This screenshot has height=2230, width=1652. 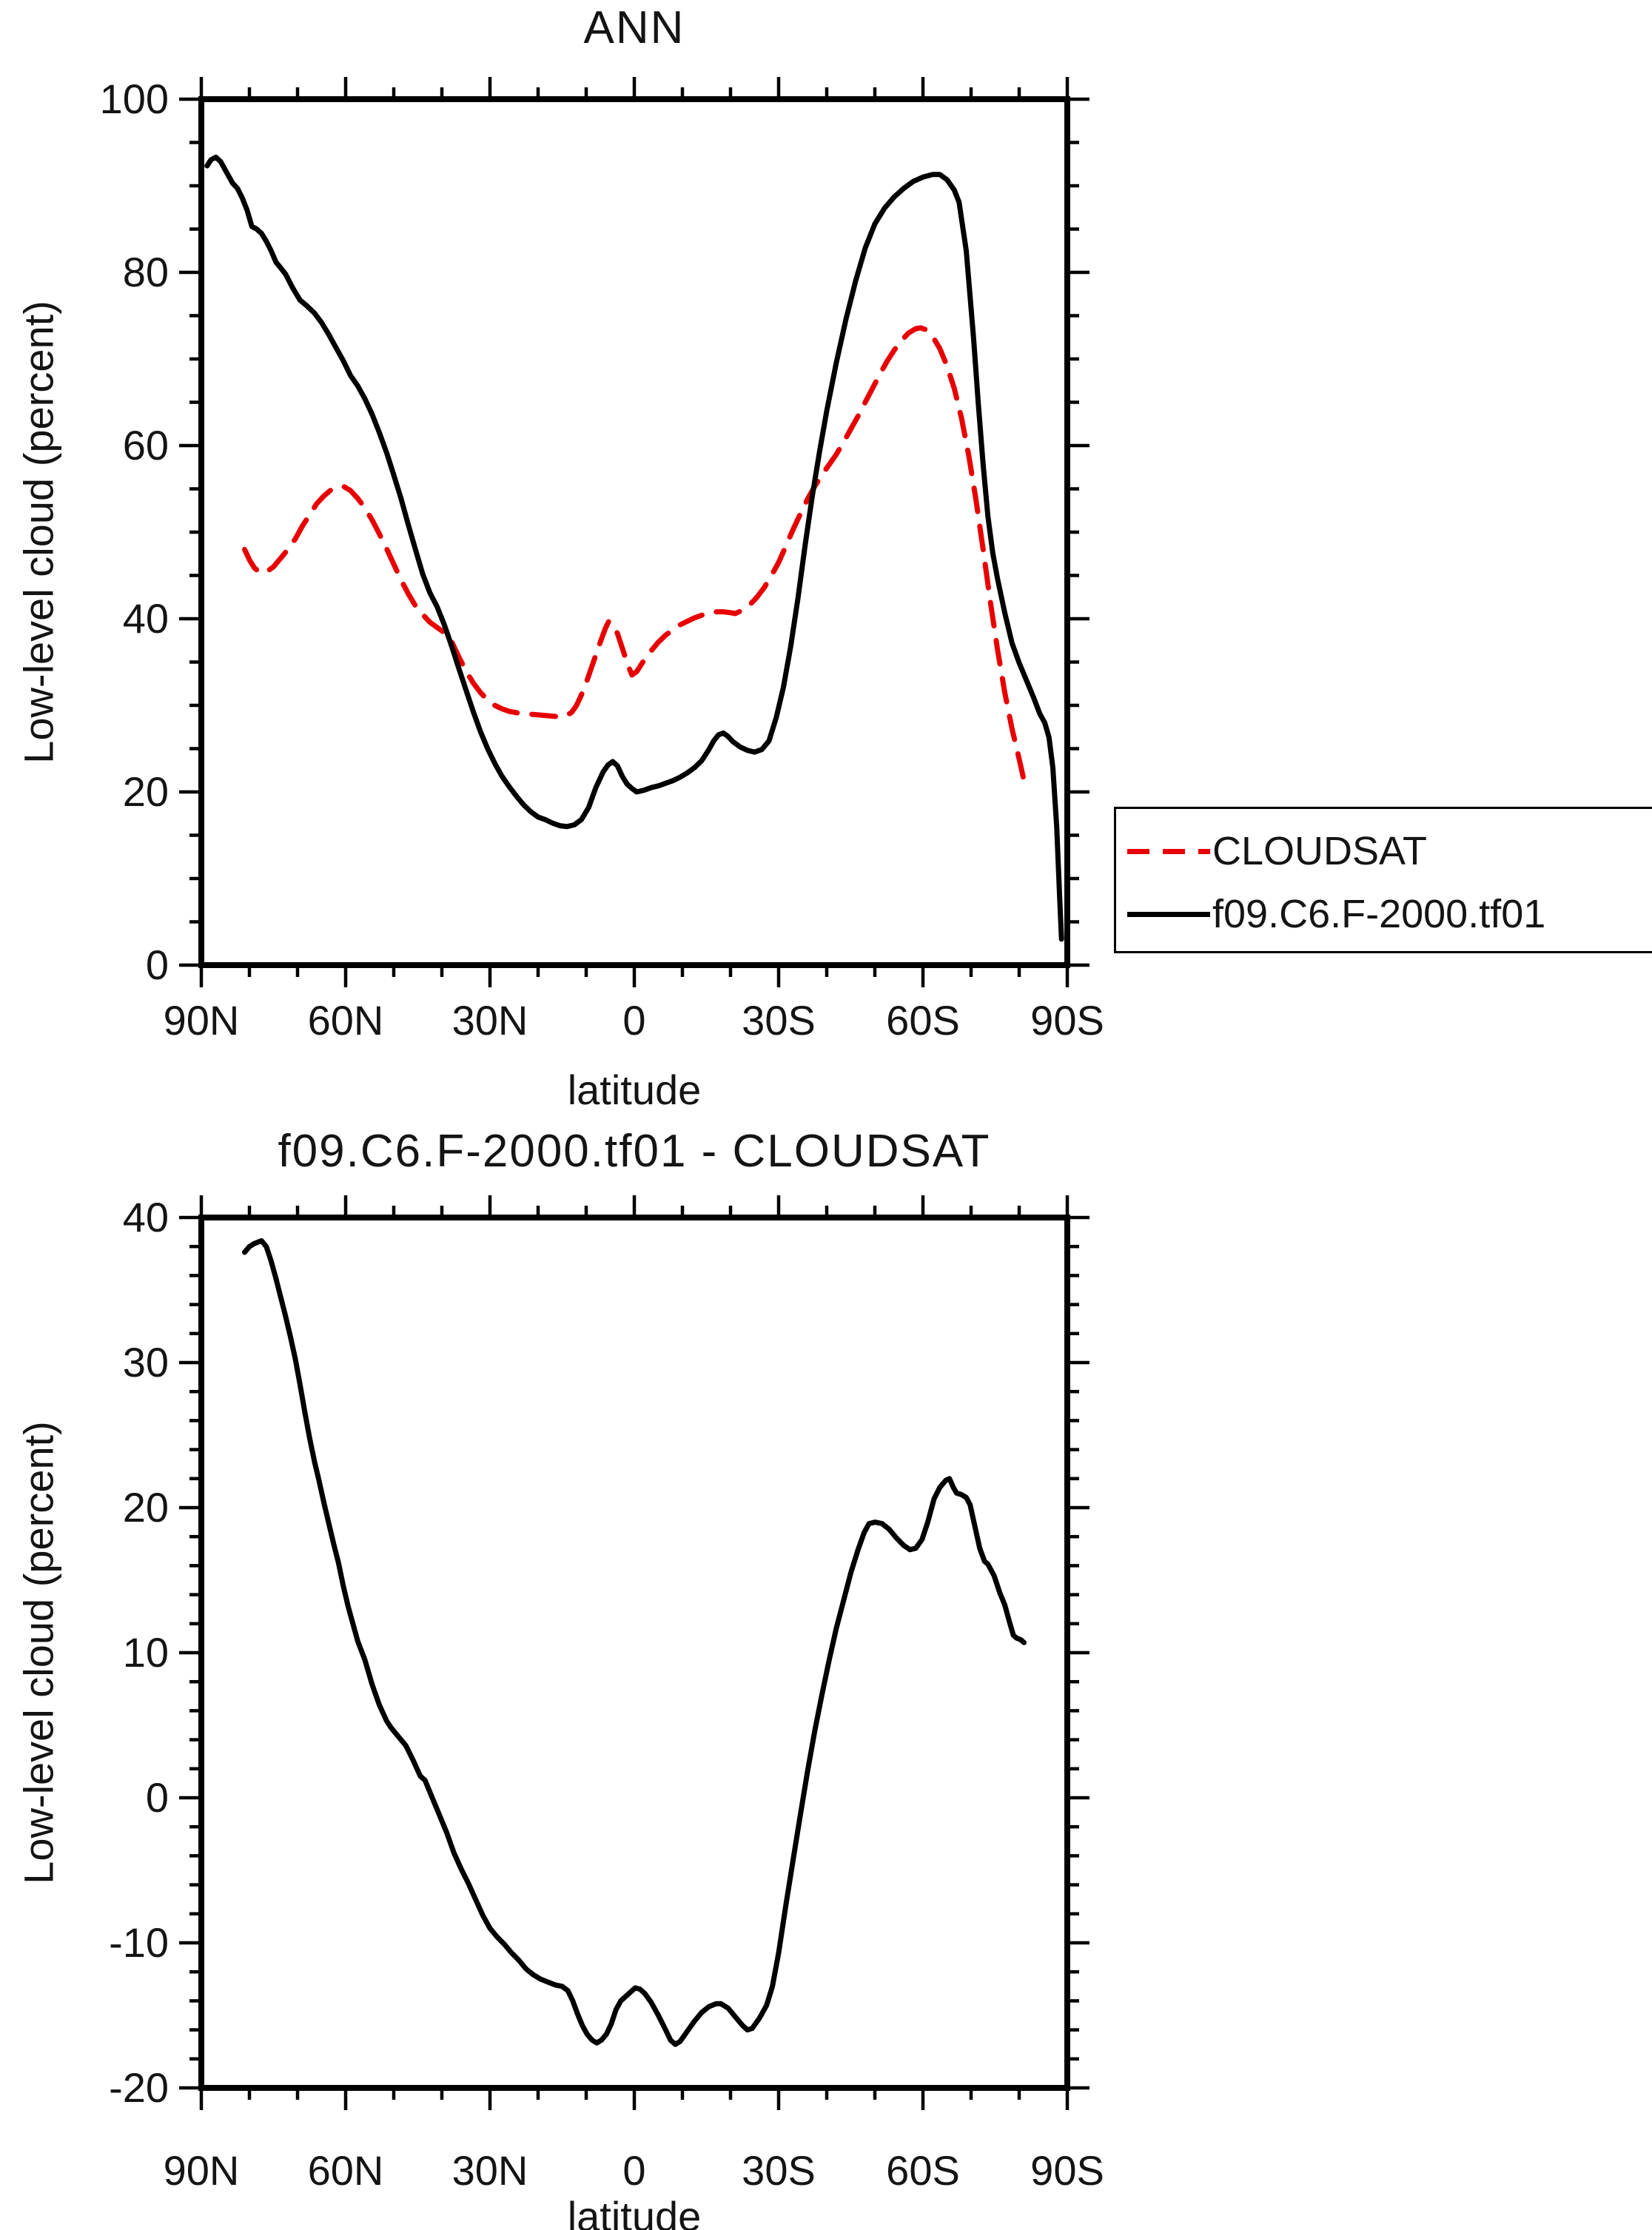 I want to click on legend-row-model: f09.C6.F-2000.tf01, so click(x=1384, y=914).